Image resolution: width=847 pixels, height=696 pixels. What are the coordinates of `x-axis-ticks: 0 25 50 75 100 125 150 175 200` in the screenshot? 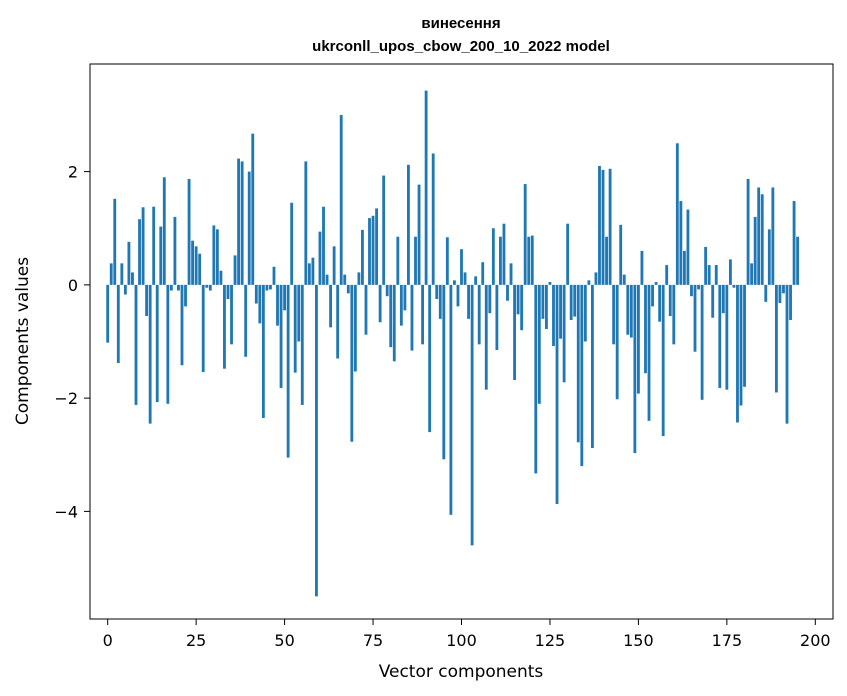 It's located at (467, 634).